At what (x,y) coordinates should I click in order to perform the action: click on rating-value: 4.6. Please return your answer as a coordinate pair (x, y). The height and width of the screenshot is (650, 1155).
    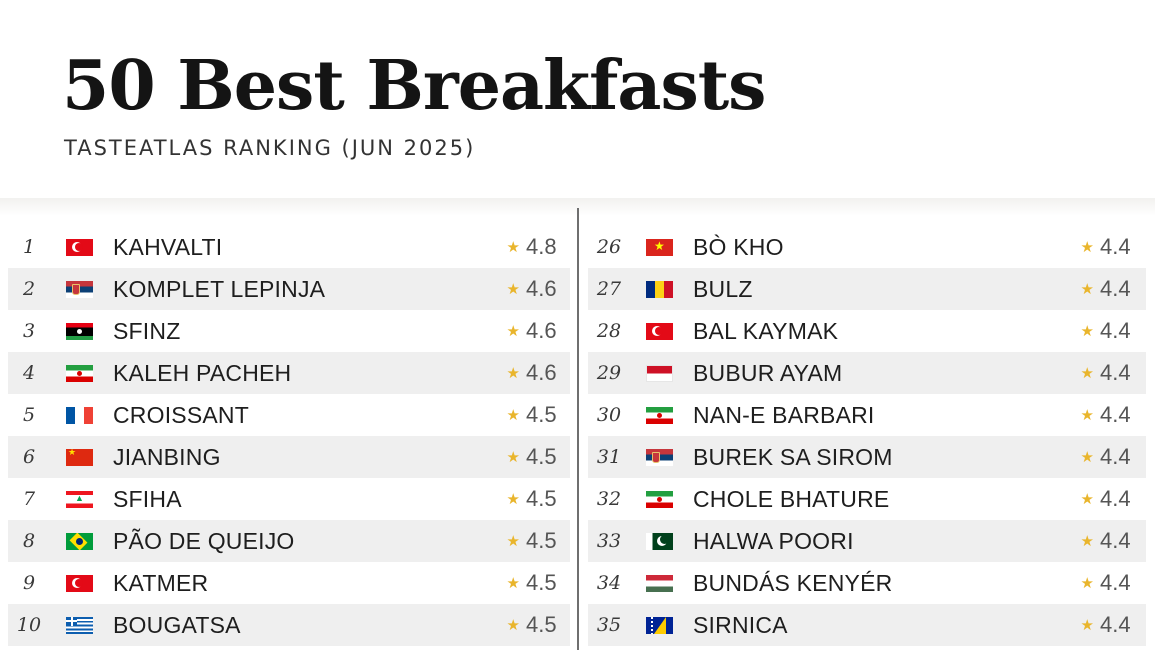
    Looking at the image, I should click on (541, 330).